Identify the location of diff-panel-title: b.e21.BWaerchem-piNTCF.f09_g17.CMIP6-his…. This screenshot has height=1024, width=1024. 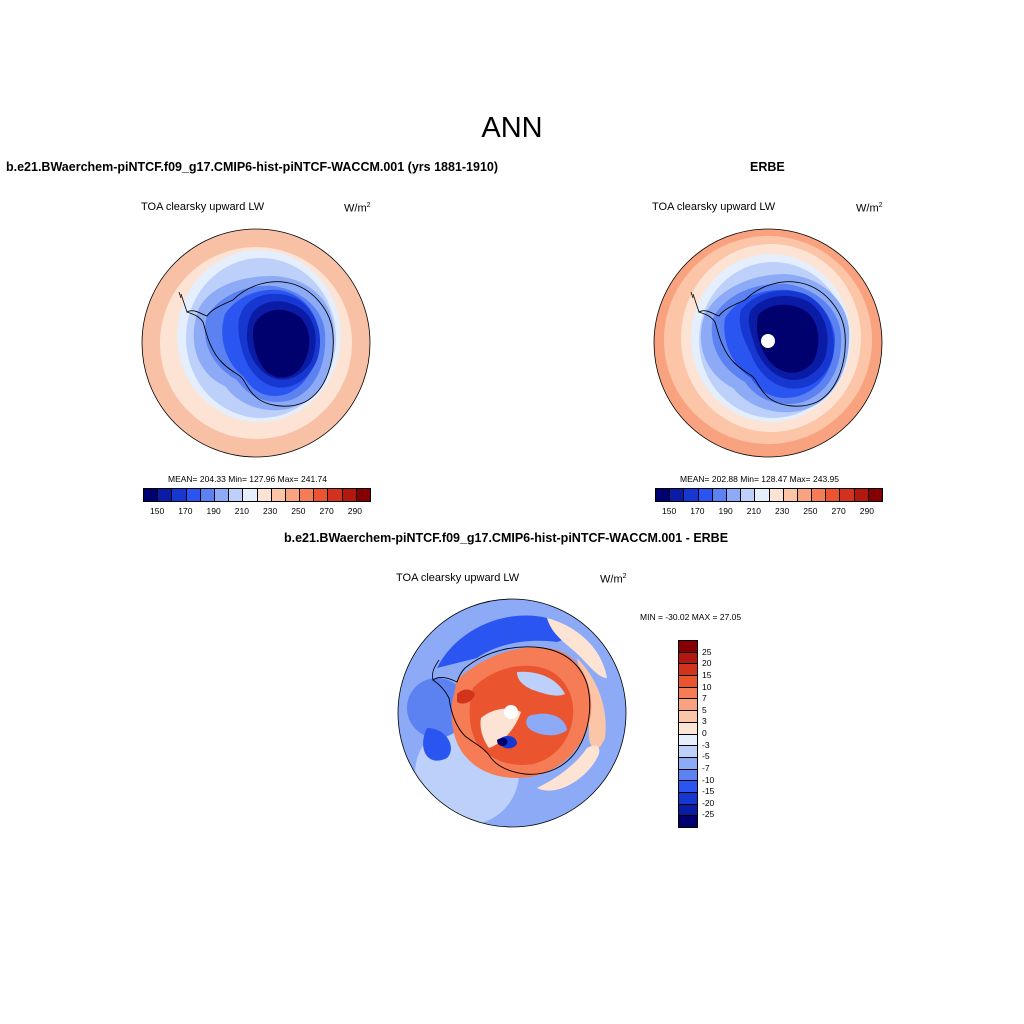
(506, 538).